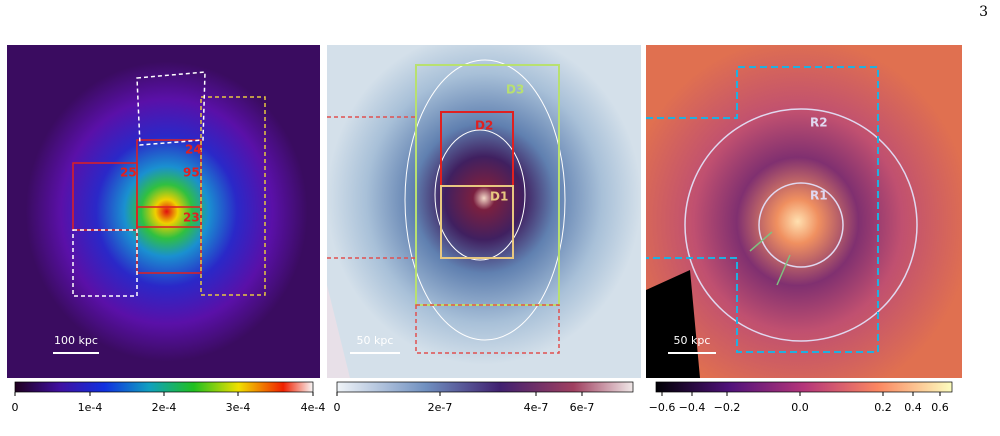 The height and width of the screenshot is (436, 1000). What do you see at coordinates (193, 150) in the screenshot?
I see `region-label: 24` at bounding box center [193, 150].